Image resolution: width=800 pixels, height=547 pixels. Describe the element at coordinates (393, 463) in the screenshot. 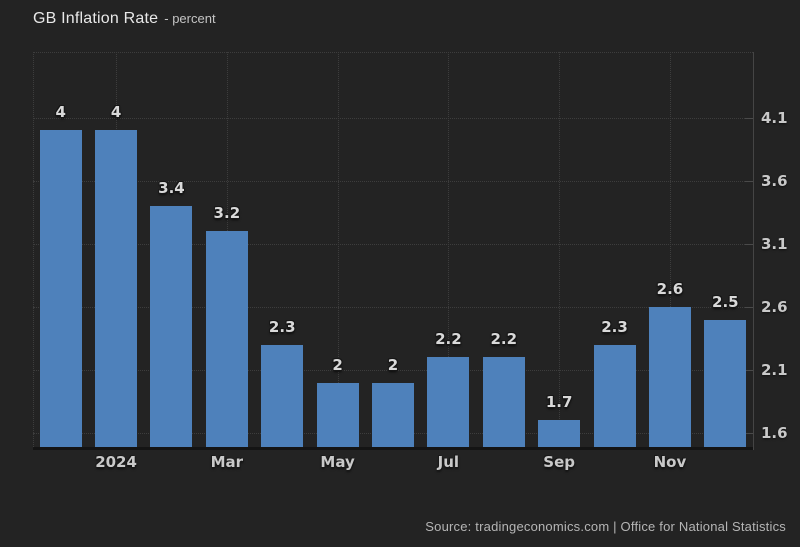

I see `x-axis-labels: 2024 Mar May Jul Sep Nov` at that location.